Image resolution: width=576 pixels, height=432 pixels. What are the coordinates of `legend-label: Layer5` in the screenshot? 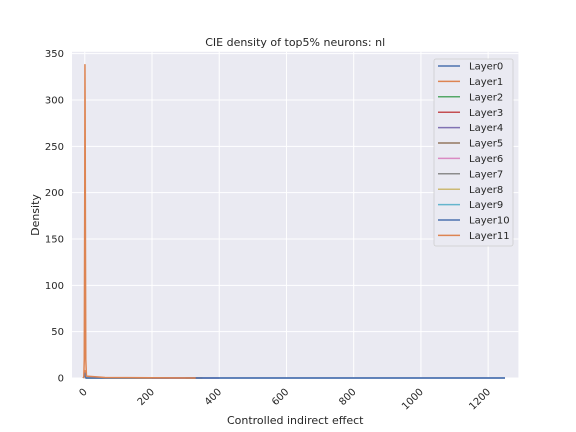 It's located at (486, 144).